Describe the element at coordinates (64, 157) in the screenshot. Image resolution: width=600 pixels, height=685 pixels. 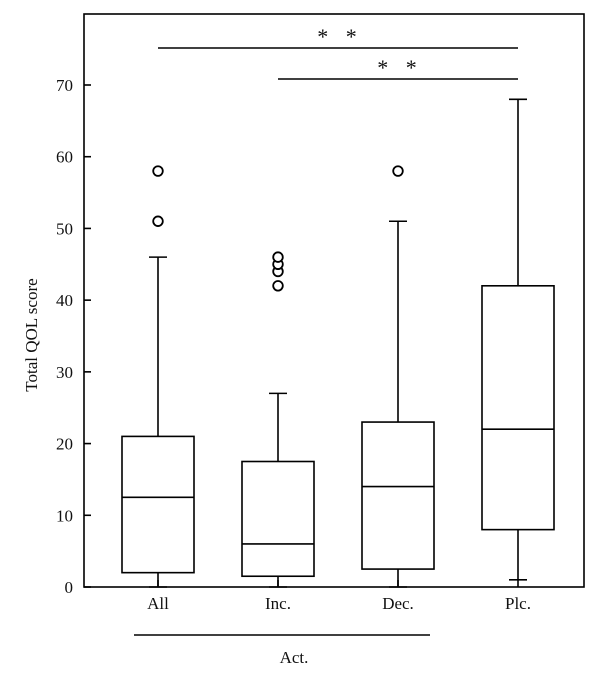
I see `y-tick-label: 60` at that location.